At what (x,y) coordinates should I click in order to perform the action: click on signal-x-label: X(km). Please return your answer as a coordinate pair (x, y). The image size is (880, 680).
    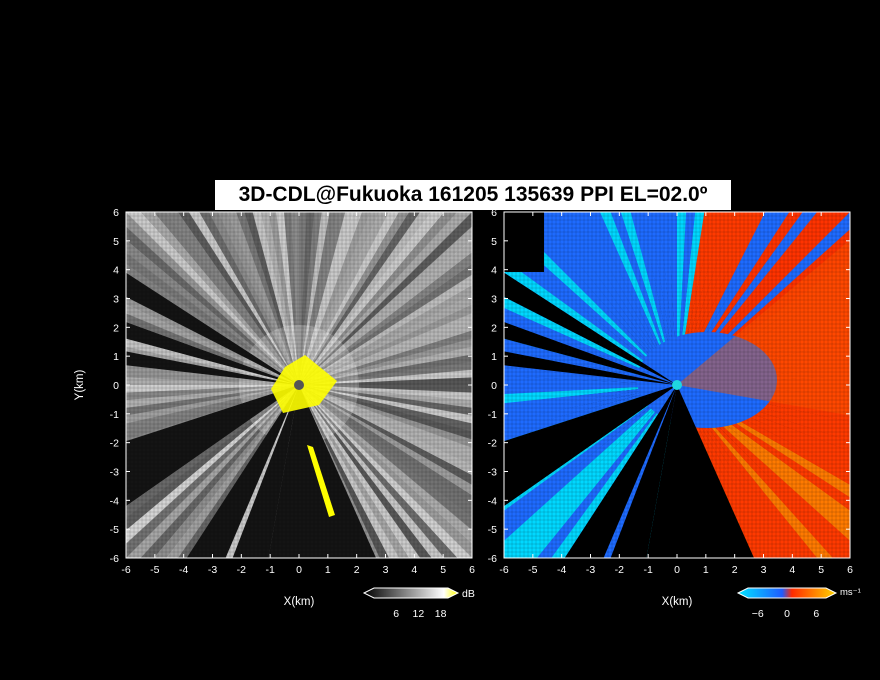
    Looking at the image, I should click on (299, 602).